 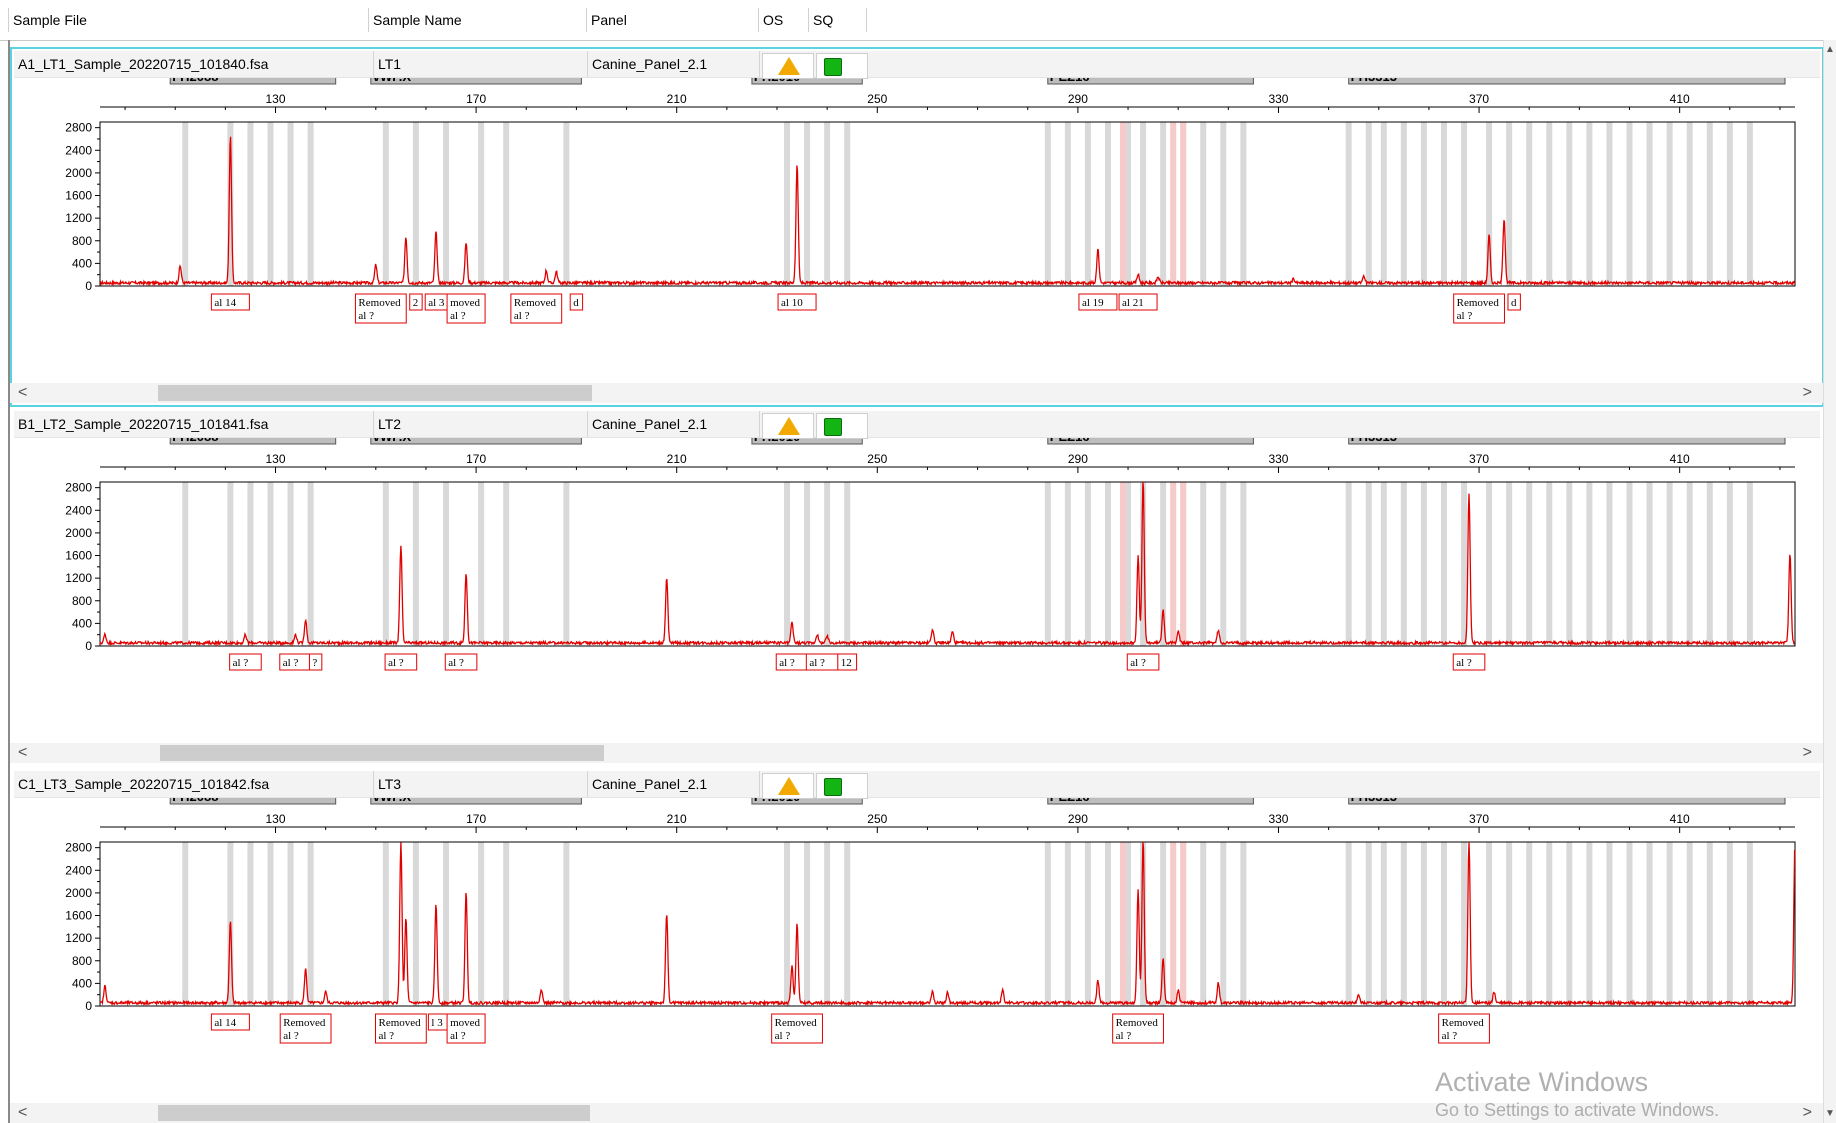 I want to click on signal-trace, so click(x=947, y=210).